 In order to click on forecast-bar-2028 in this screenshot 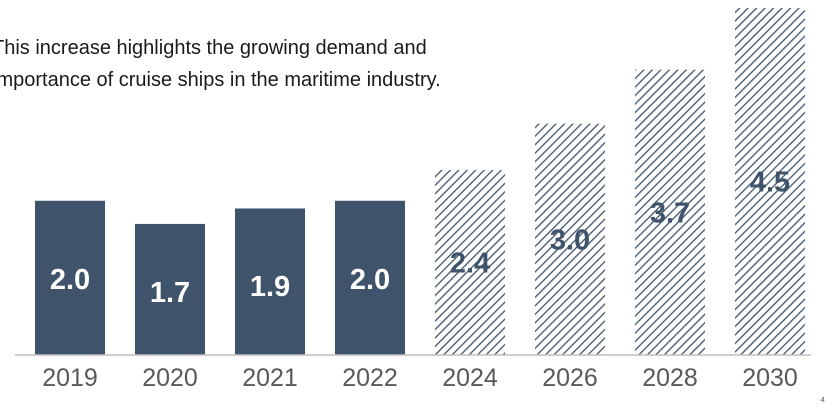, I will do `click(670, 212)`.